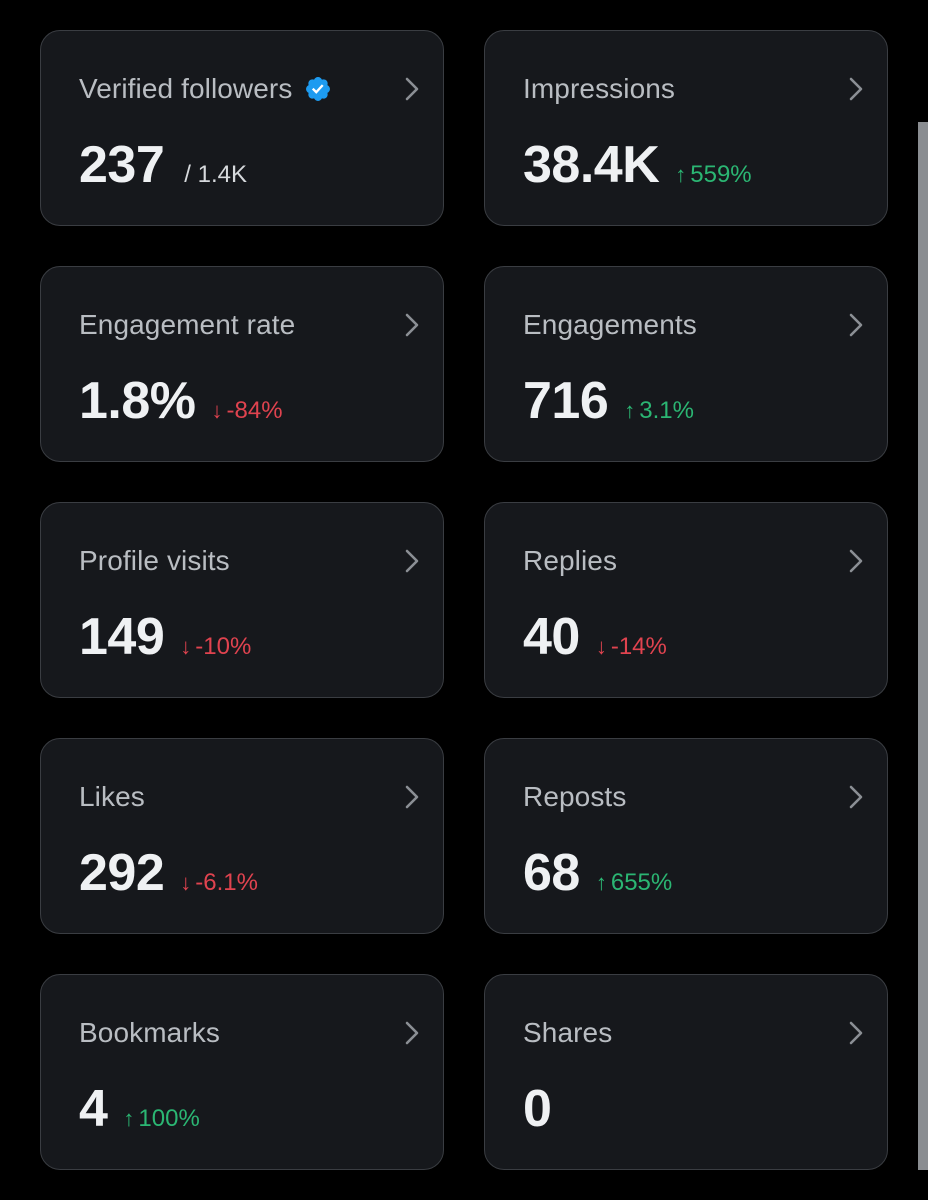 The height and width of the screenshot is (1200, 928). Describe the element at coordinates (169, 1118) in the screenshot. I see `delta-text: 100%` at that location.